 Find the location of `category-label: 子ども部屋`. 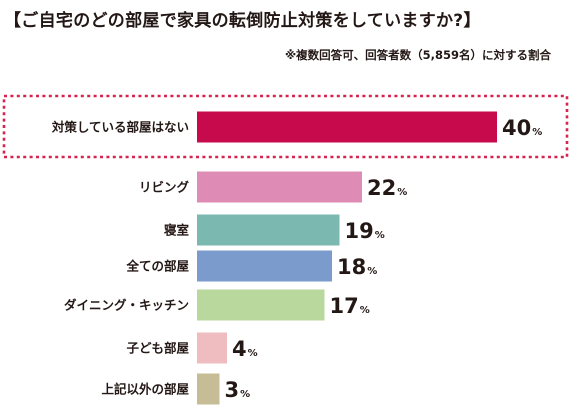

category-label: 子ども部屋 is located at coordinates (157, 348).